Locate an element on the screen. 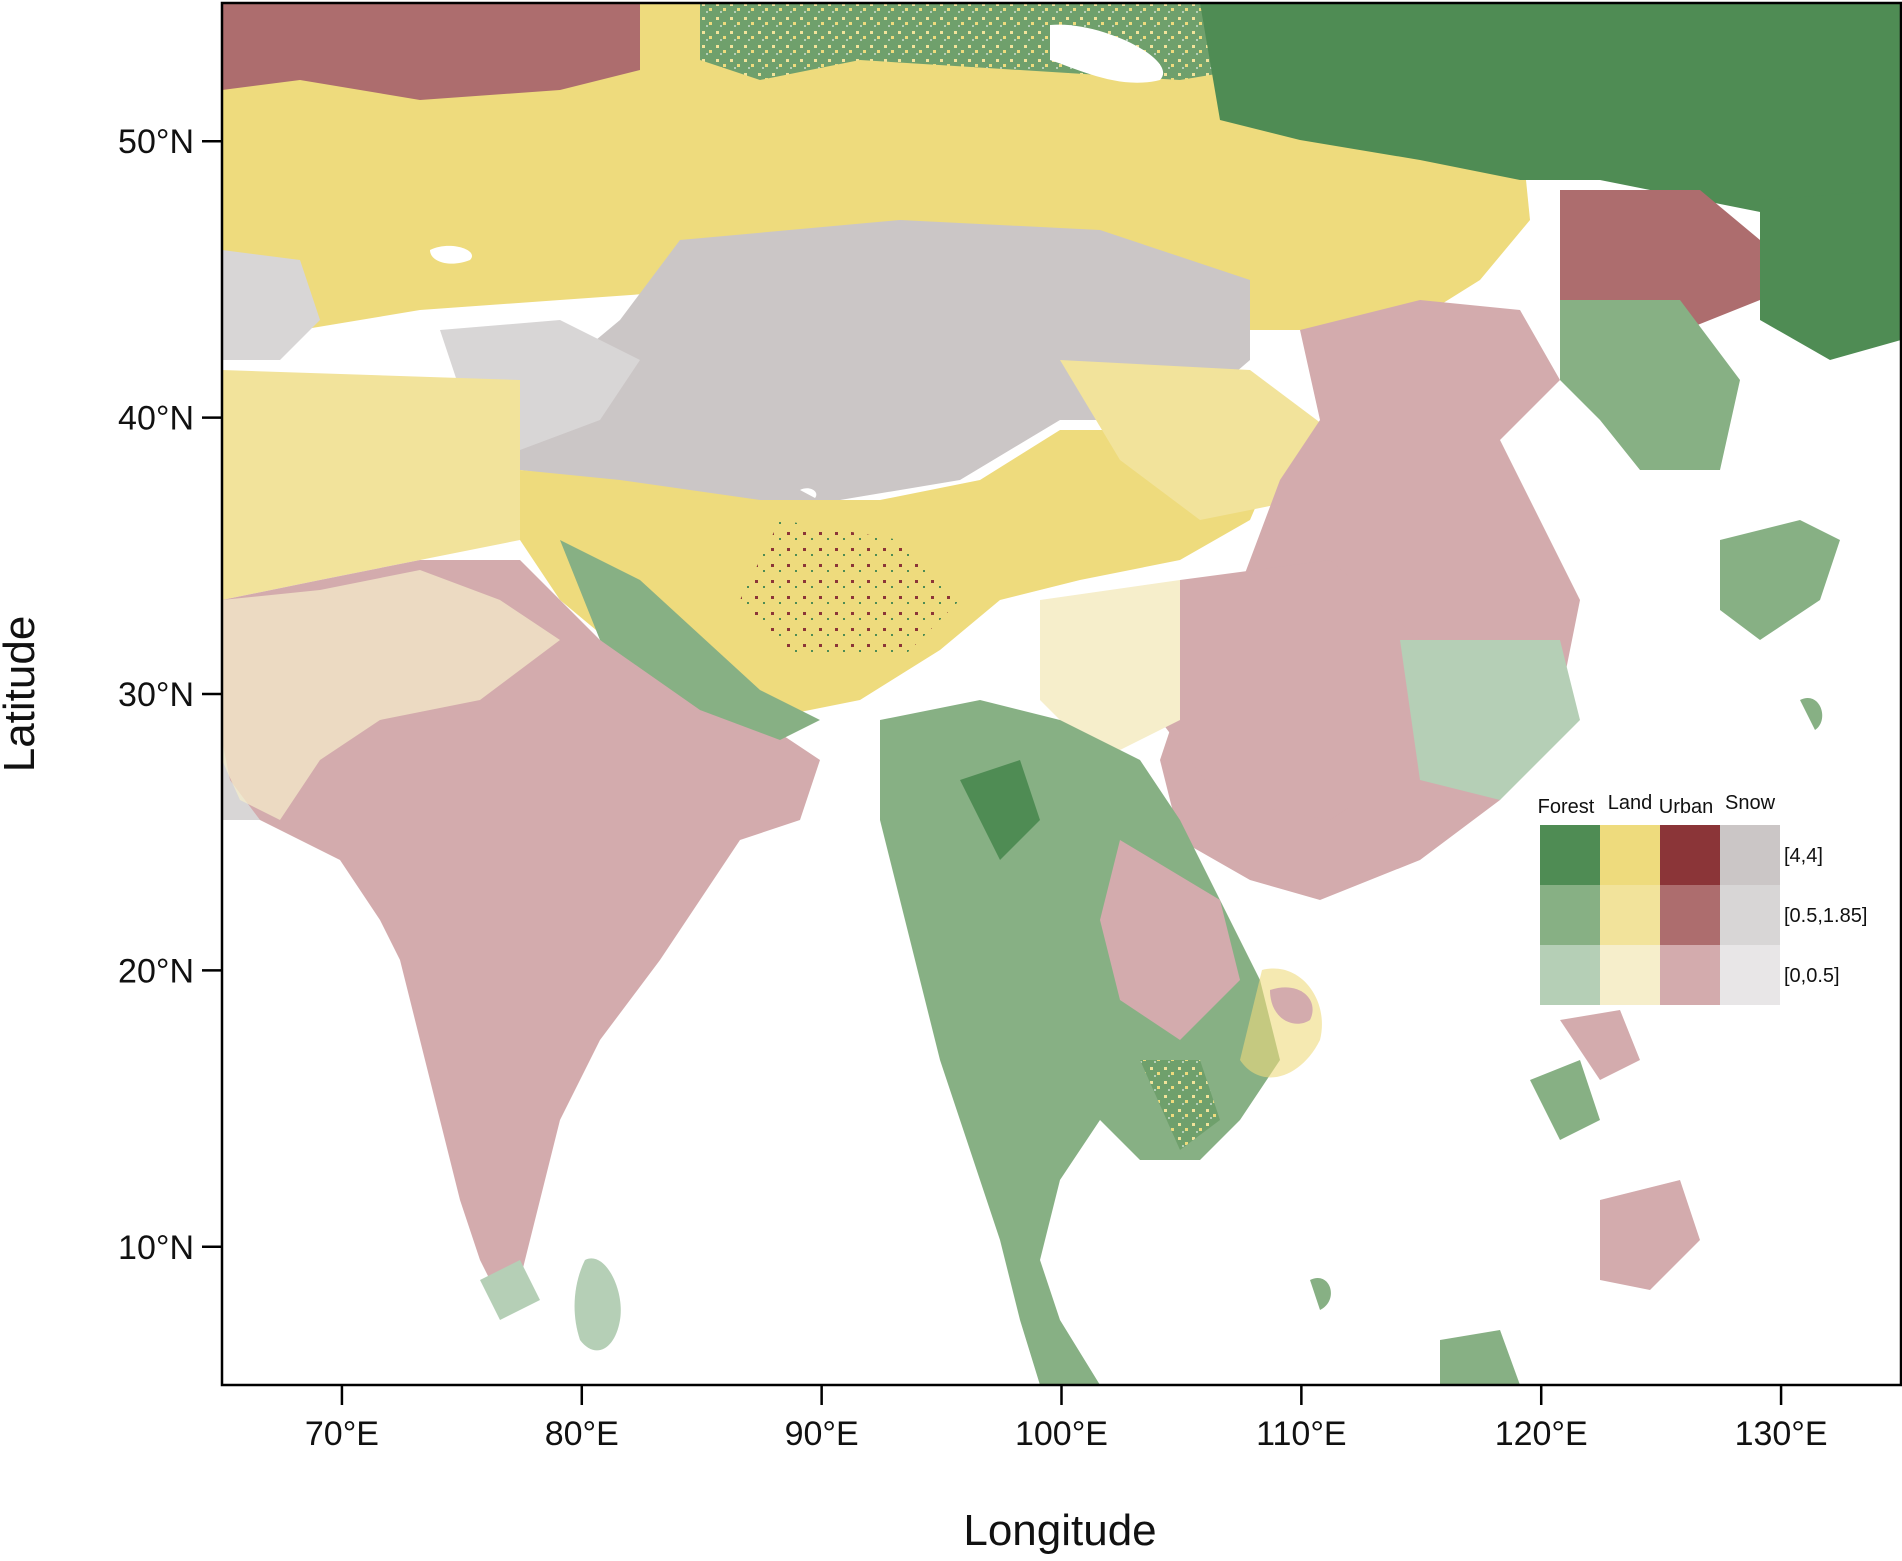  x-axis: 70°E 80°E 90°E 100°E 110°E 120°E 130°E is located at coordinates (1066, 1419).